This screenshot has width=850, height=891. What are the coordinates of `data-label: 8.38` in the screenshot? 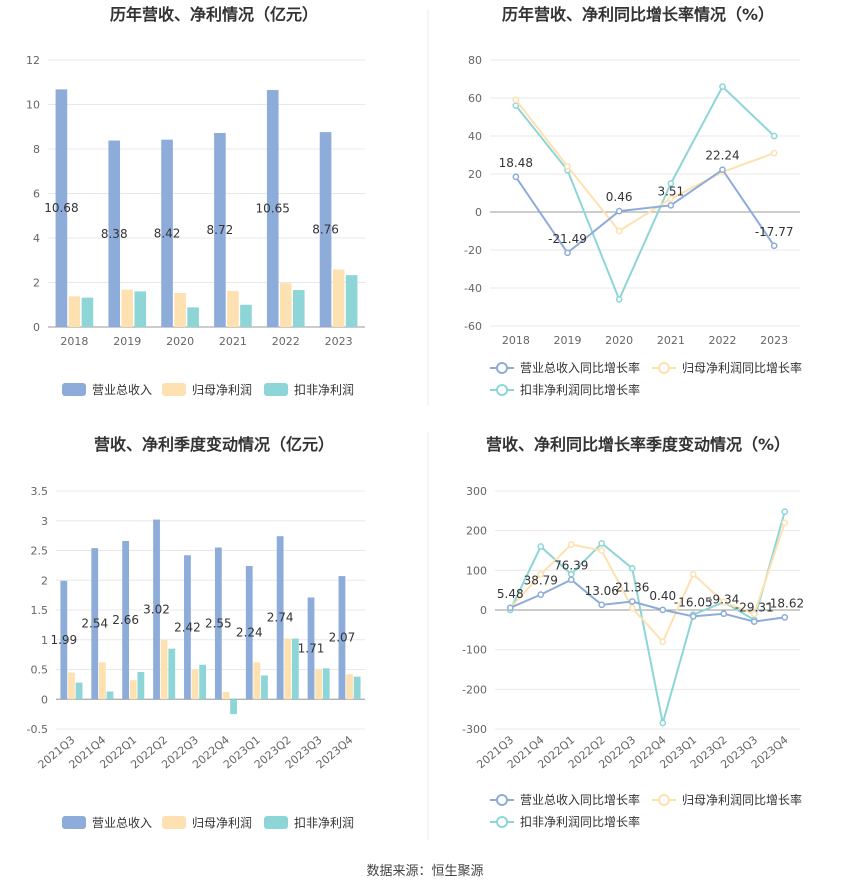 It's located at (114, 234).